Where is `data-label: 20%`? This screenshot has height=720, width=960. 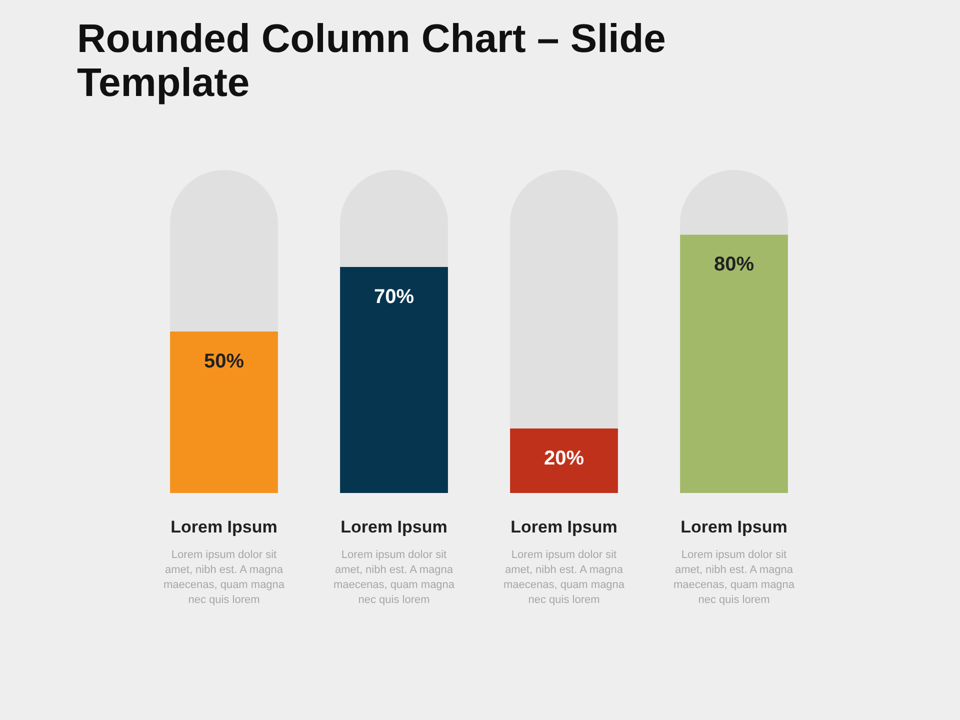
data-label: 20% is located at coordinates (564, 458).